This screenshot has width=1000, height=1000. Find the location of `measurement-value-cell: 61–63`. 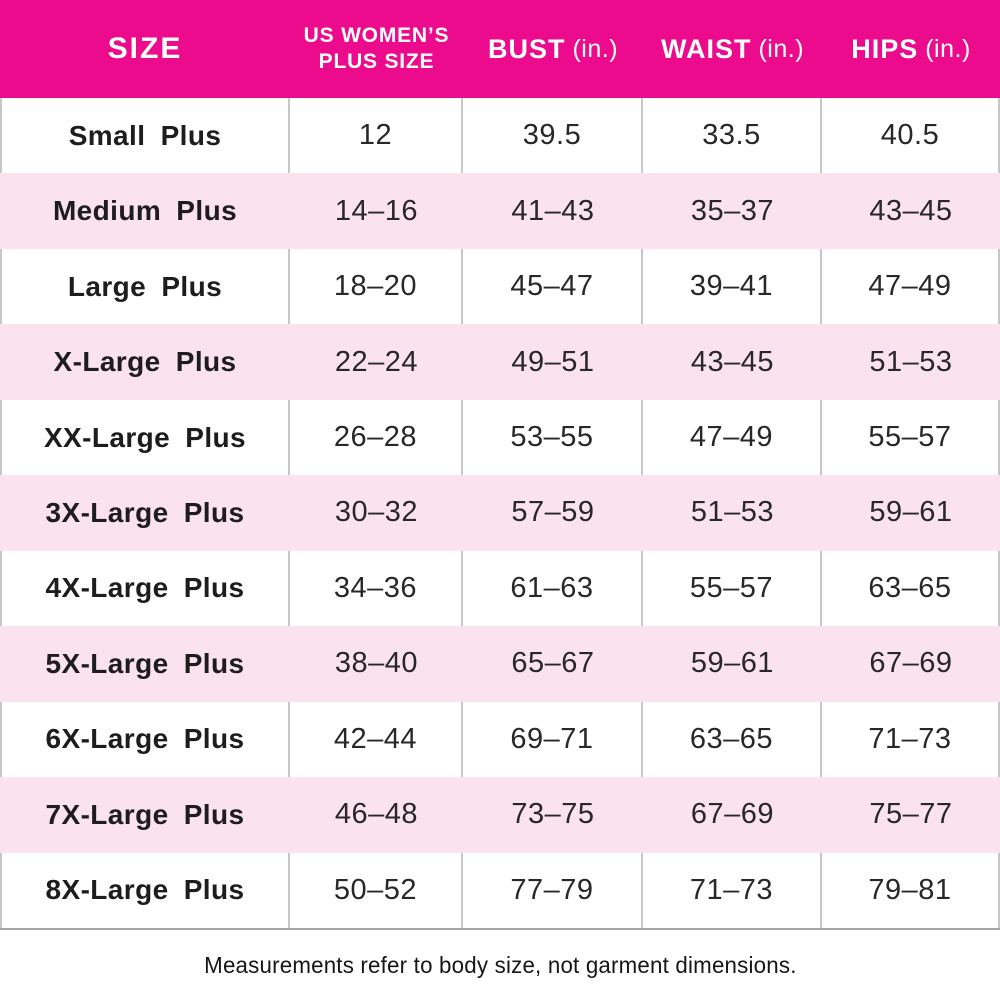

measurement-value-cell: 61–63 is located at coordinates (553, 588).